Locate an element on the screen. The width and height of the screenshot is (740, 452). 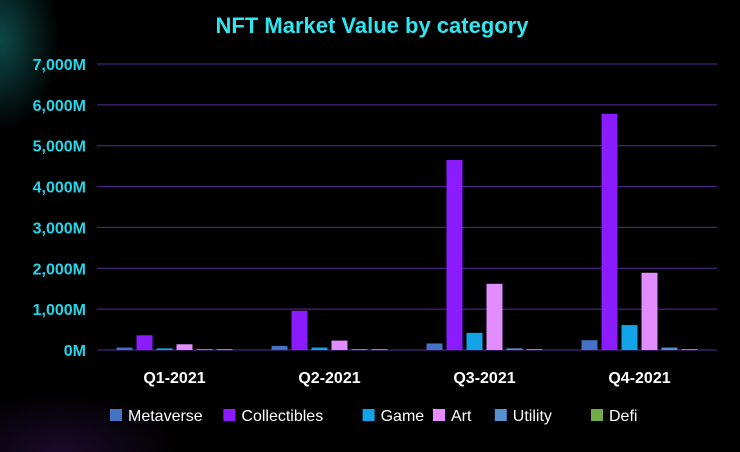
bar-defi-q3-2021 is located at coordinates (534, 349).